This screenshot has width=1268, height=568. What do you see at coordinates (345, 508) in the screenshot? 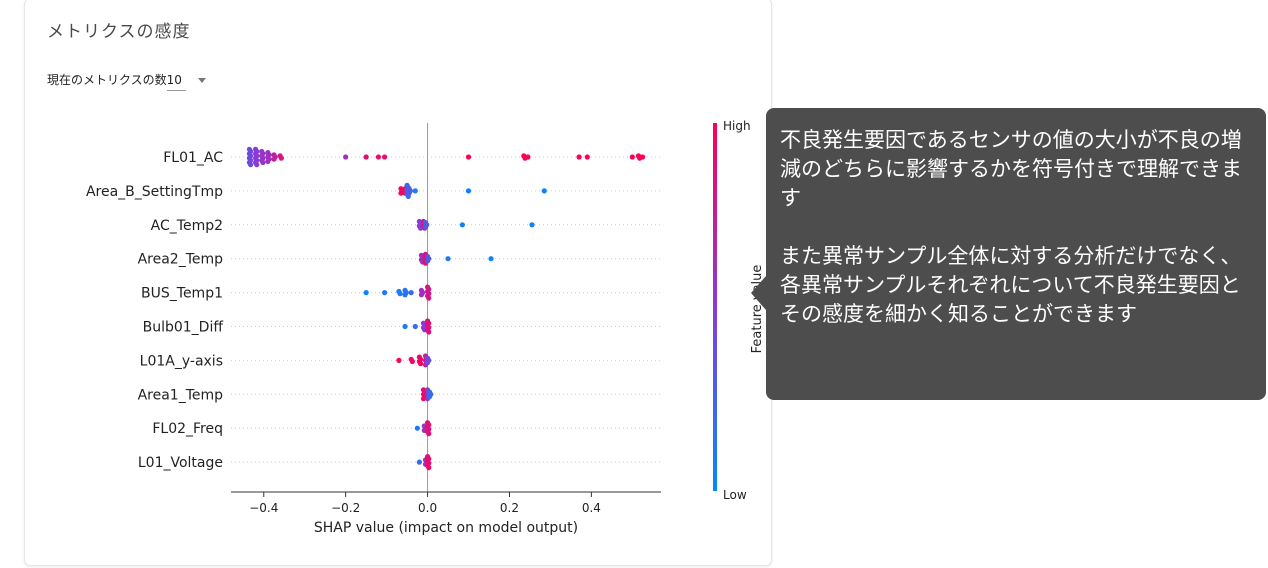
I see `x-tick-label: −0.2` at bounding box center [345, 508].